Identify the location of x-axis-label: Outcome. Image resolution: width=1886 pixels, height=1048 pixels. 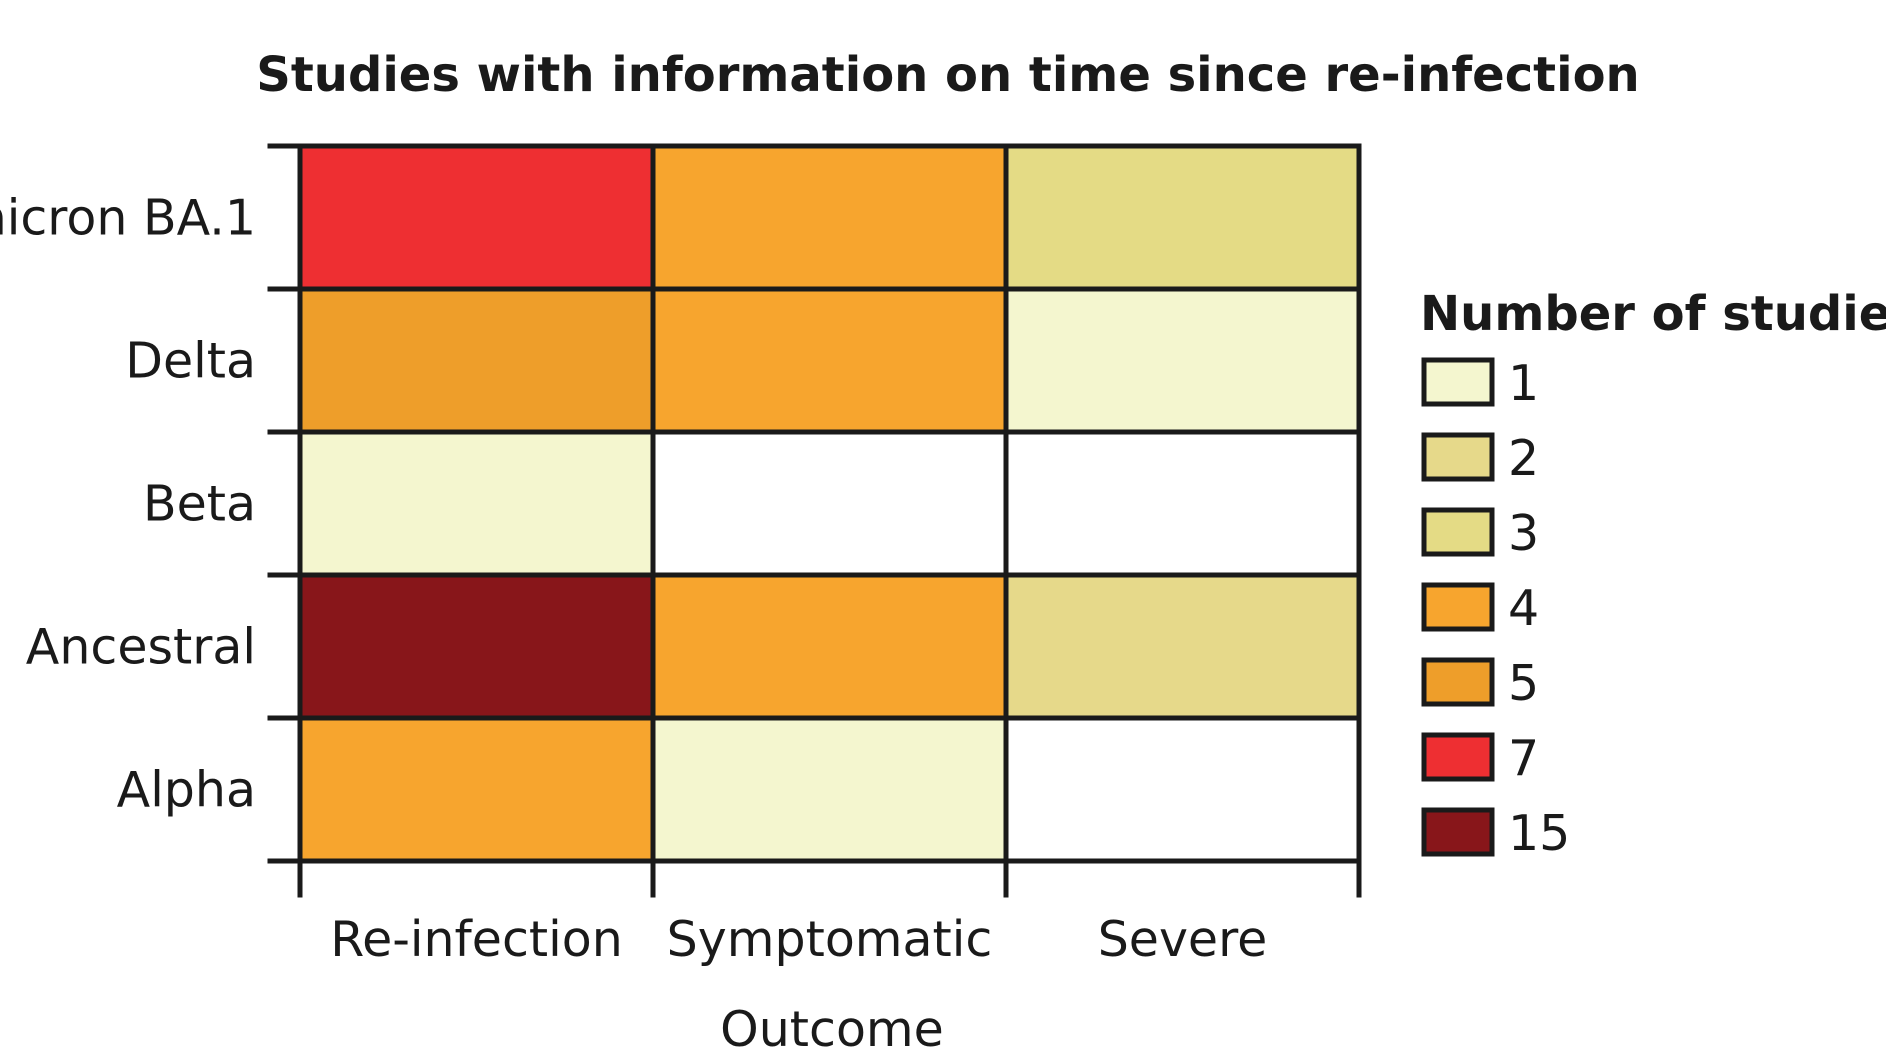
(832, 1024).